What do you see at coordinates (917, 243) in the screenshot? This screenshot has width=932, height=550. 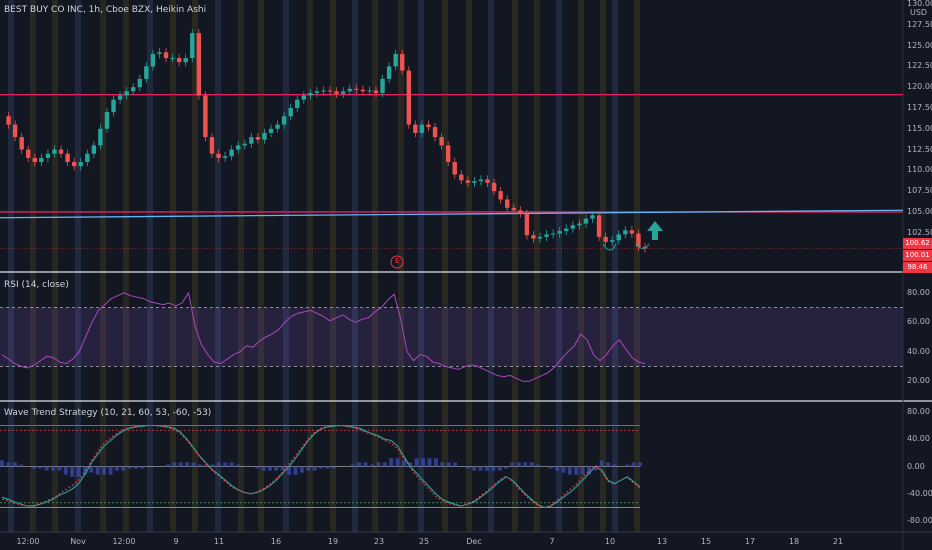 I see `price-tag: 100.62` at bounding box center [917, 243].